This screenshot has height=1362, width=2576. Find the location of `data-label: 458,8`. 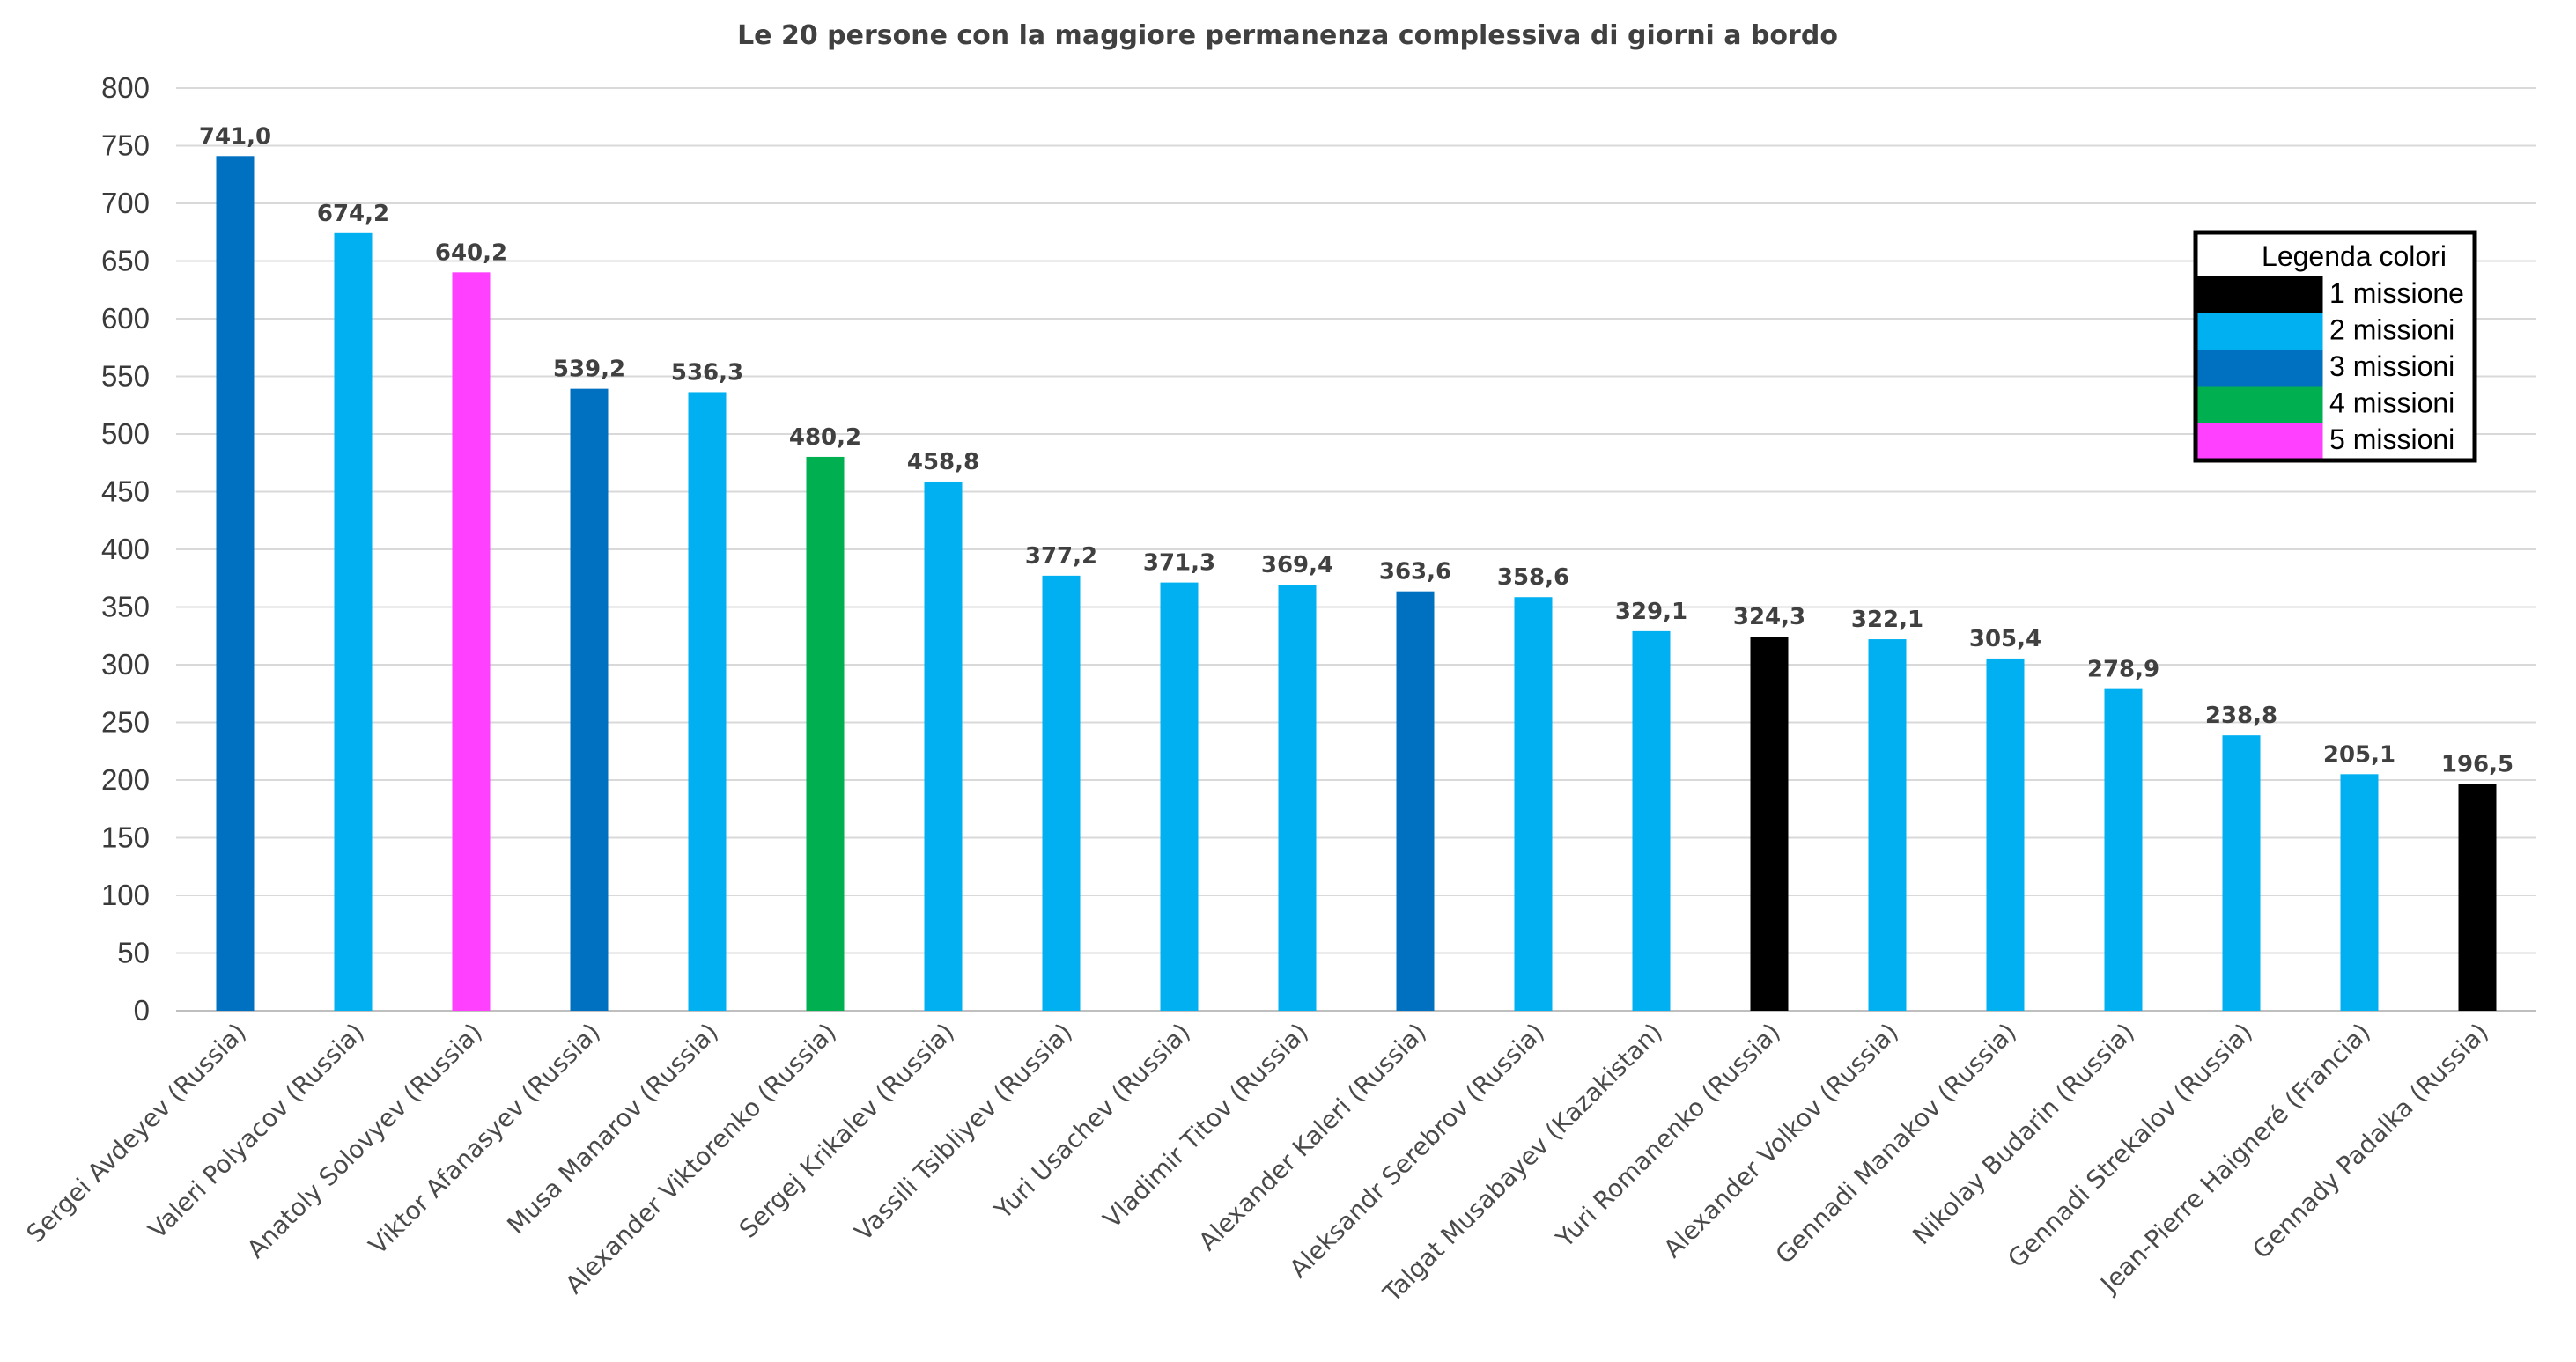

data-label: 458,8 is located at coordinates (943, 462).